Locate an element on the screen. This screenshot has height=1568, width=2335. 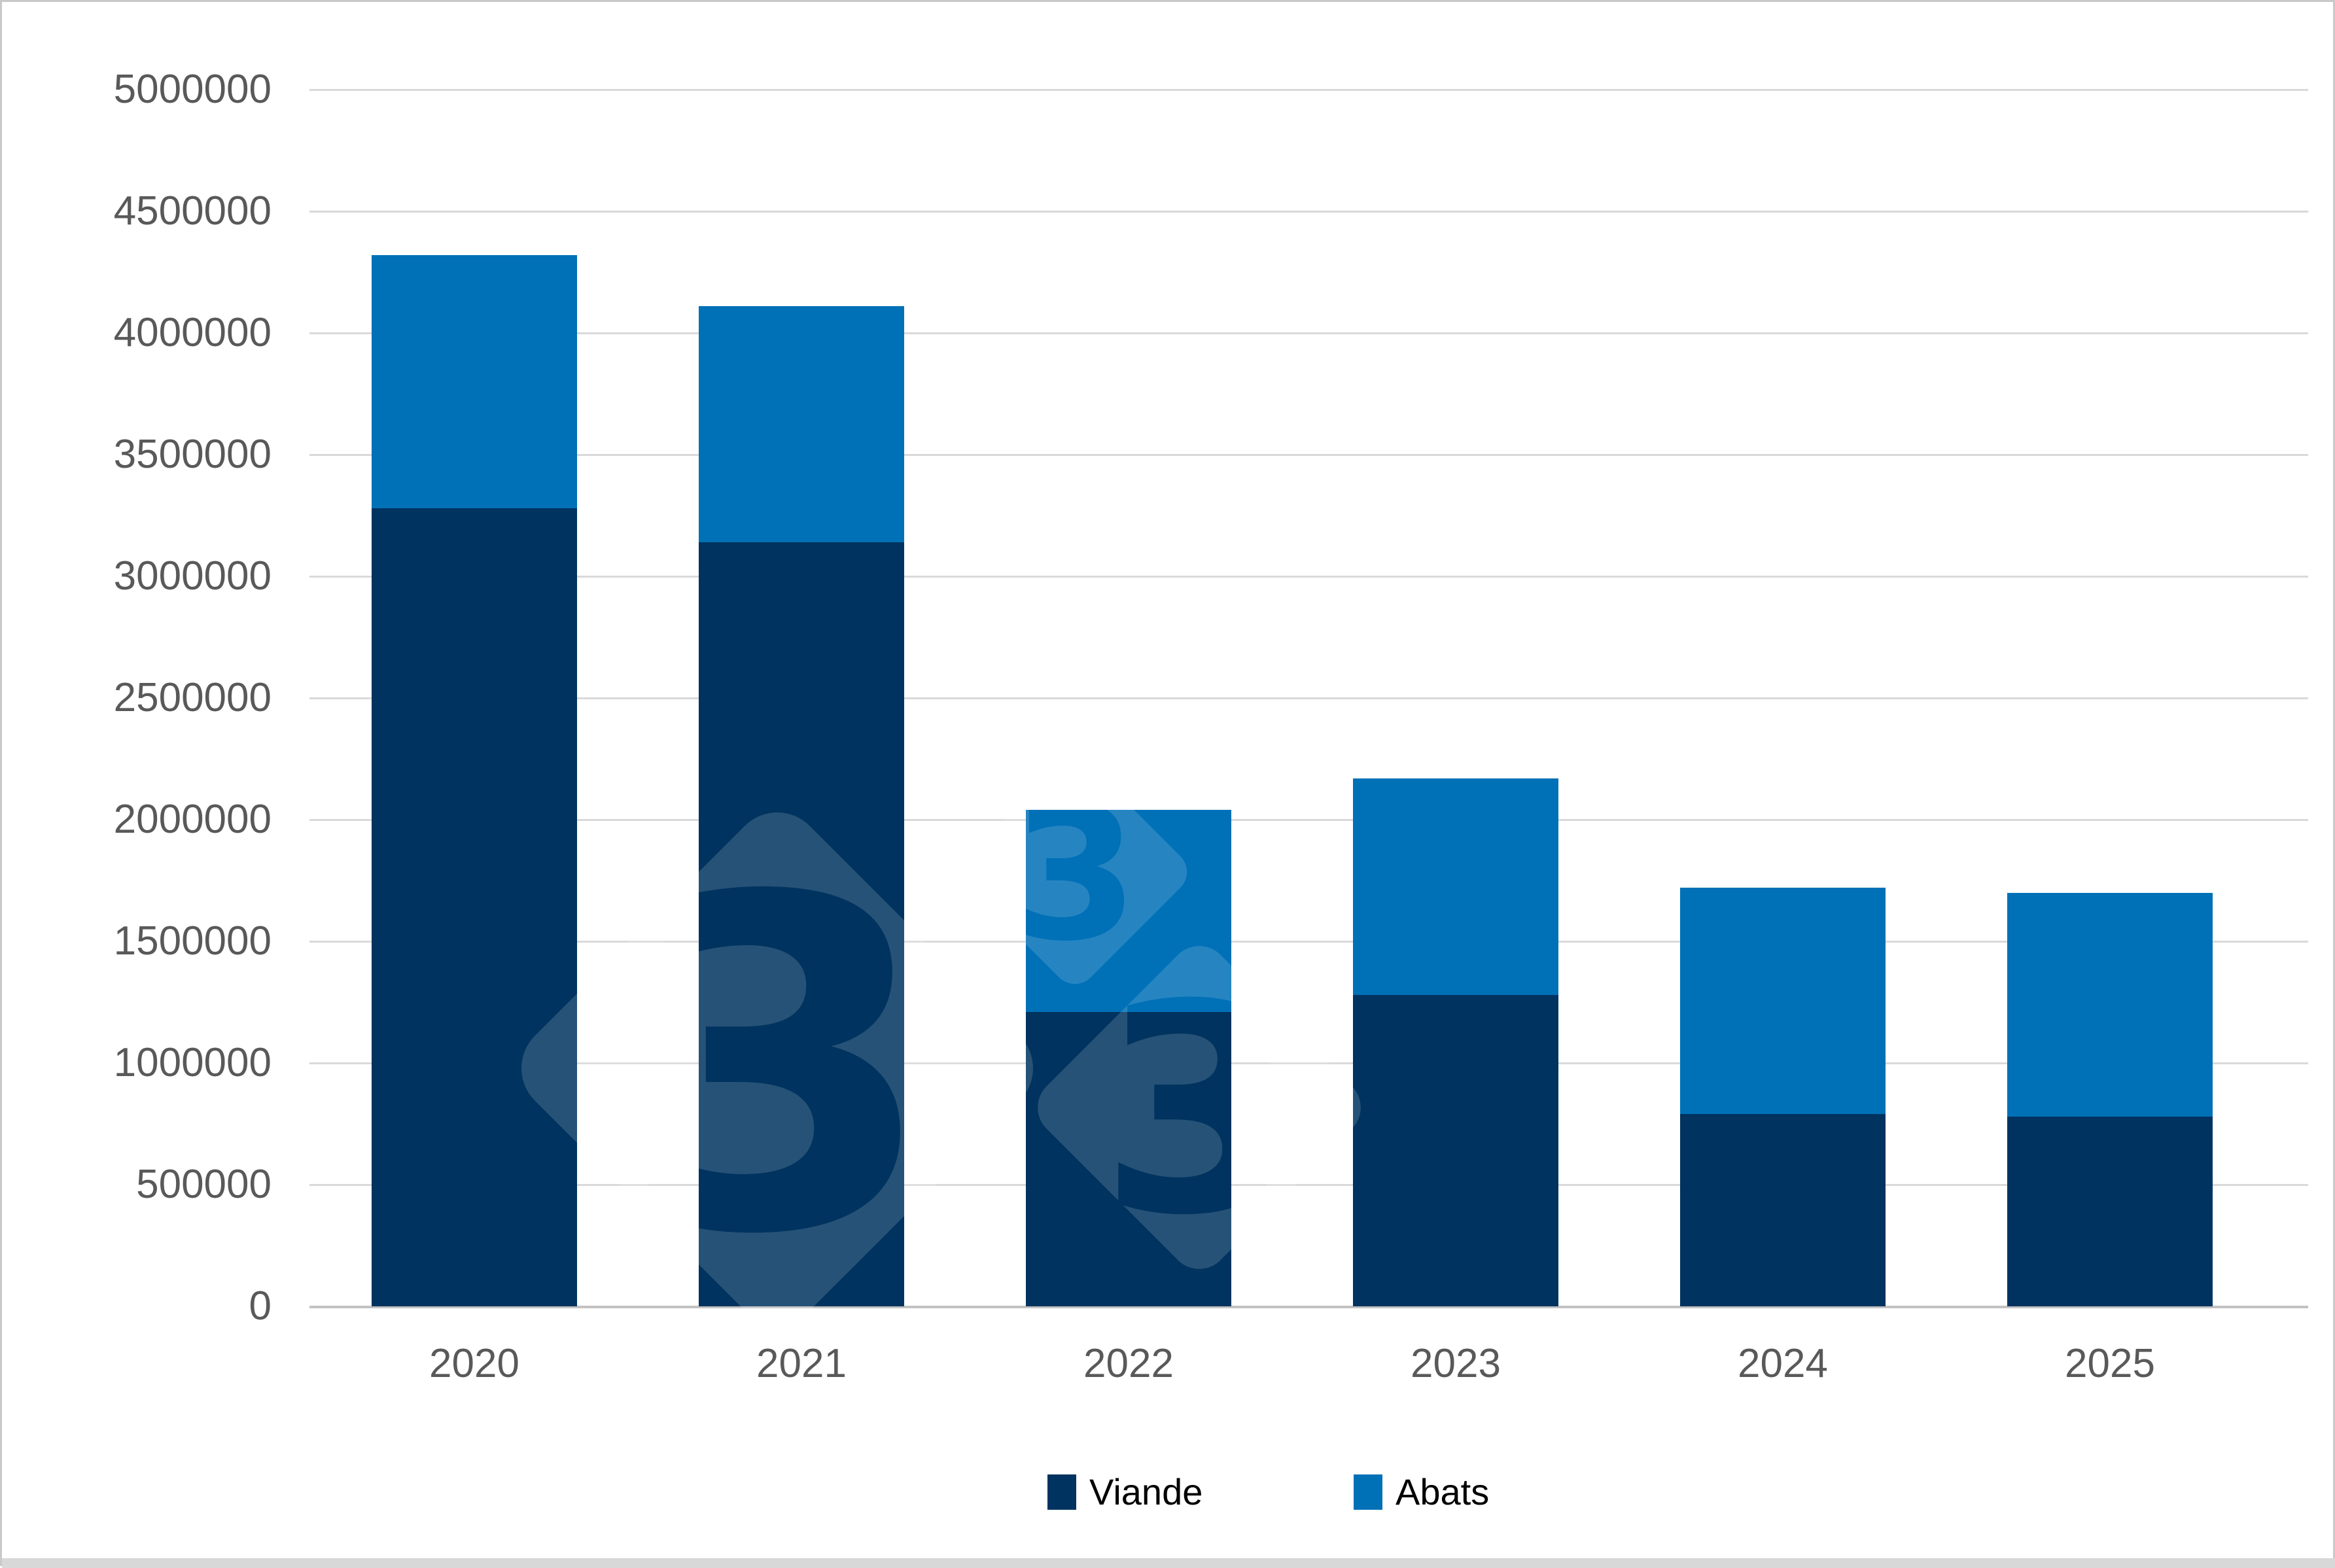
bar-segment-viande-2020 is located at coordinates (474, 907).